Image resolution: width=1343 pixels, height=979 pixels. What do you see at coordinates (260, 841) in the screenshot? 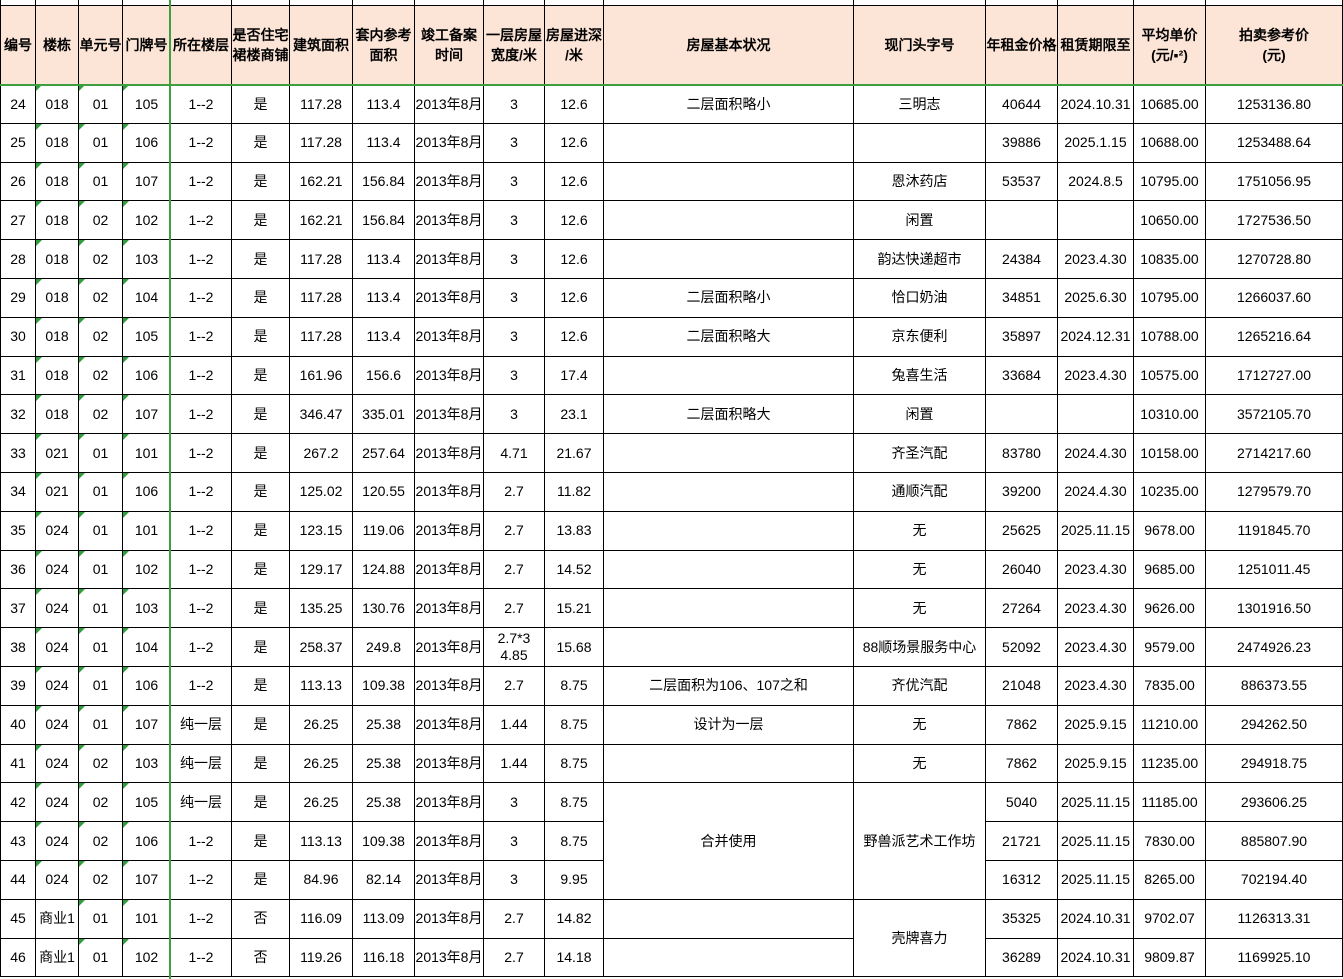
I see `cell-43-shop: 是` at bounding box center [260, 841].